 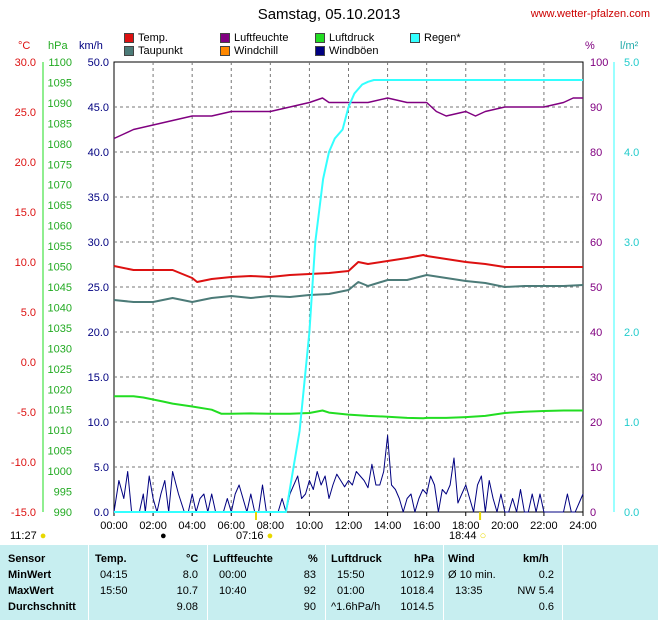 What do you see at coordinates (153, 38) in the screenshot?
I see `legend-temp-label: Temp.` at bounding box center [153, 38].